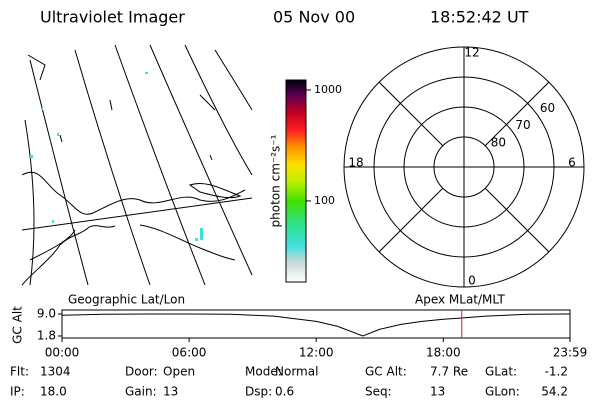 The image size is (600, 400). I want to click on info-label: IP:, so click(17, 392).